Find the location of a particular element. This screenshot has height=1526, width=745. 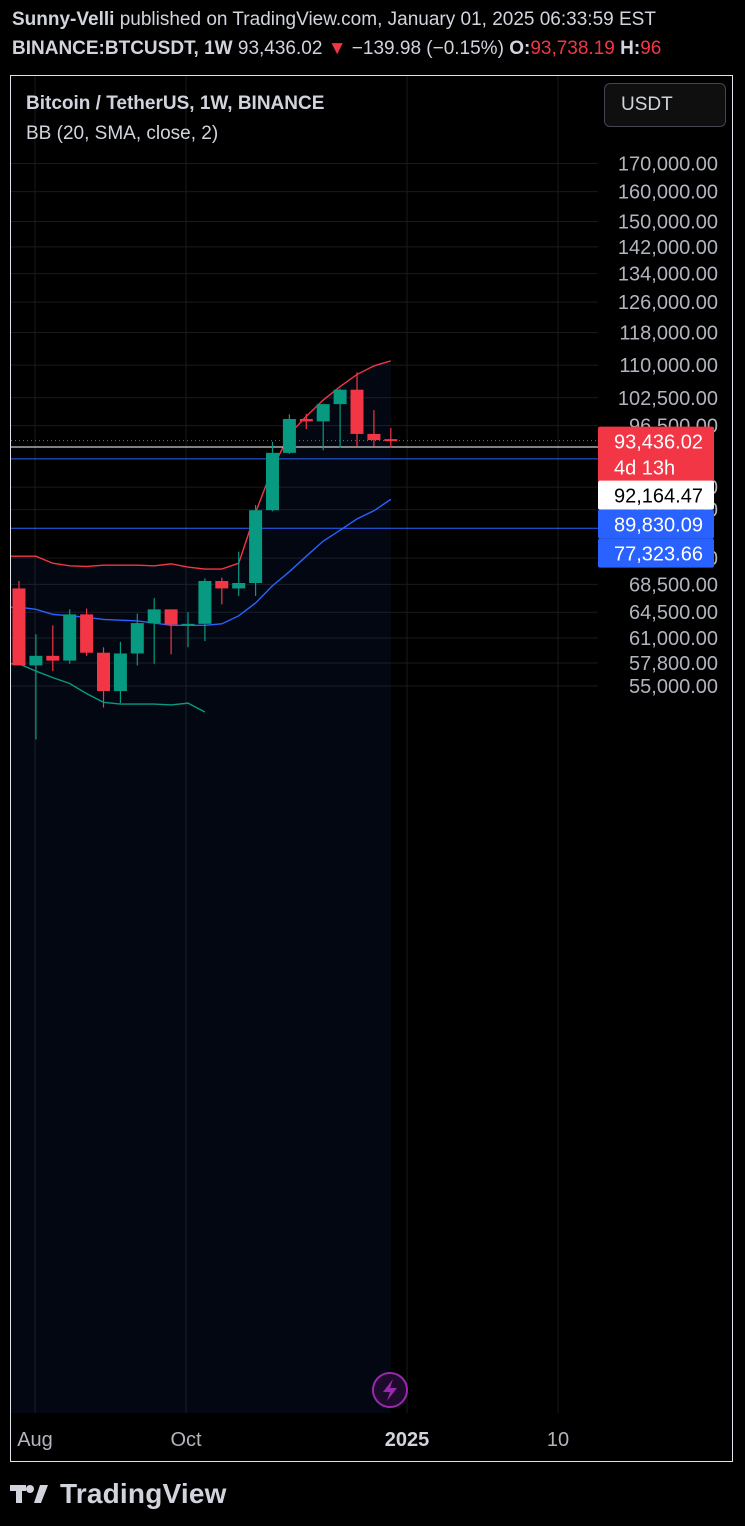

change-arrow-icon: ▼ is located at coordinates (337, 48).